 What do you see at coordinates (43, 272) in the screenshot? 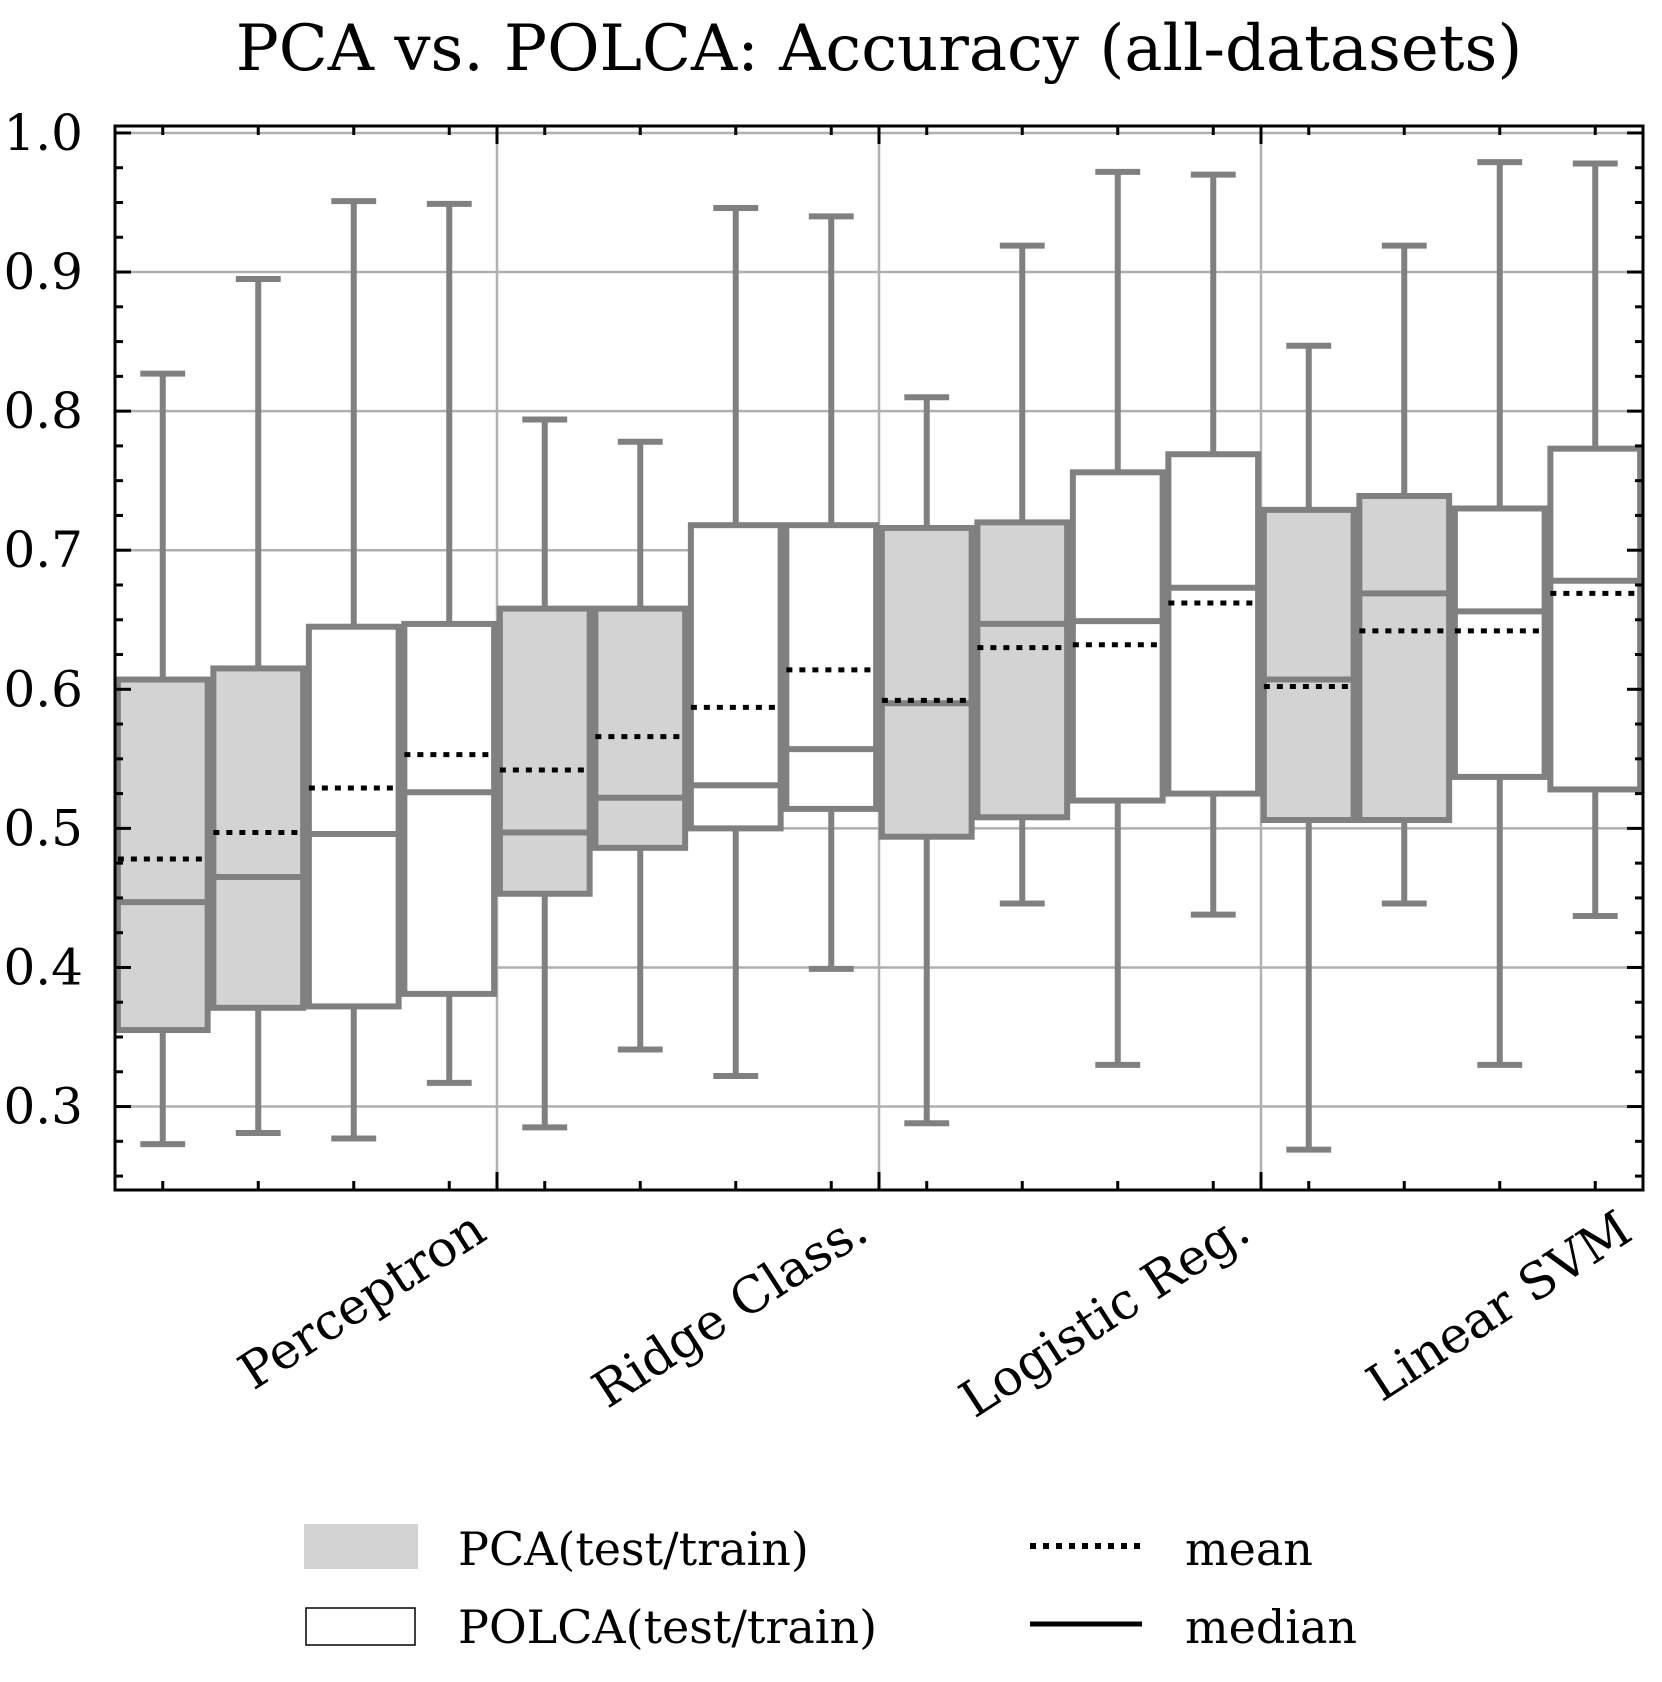
I see `y-tick-label: 0.9` at bounding box center [43, 272].